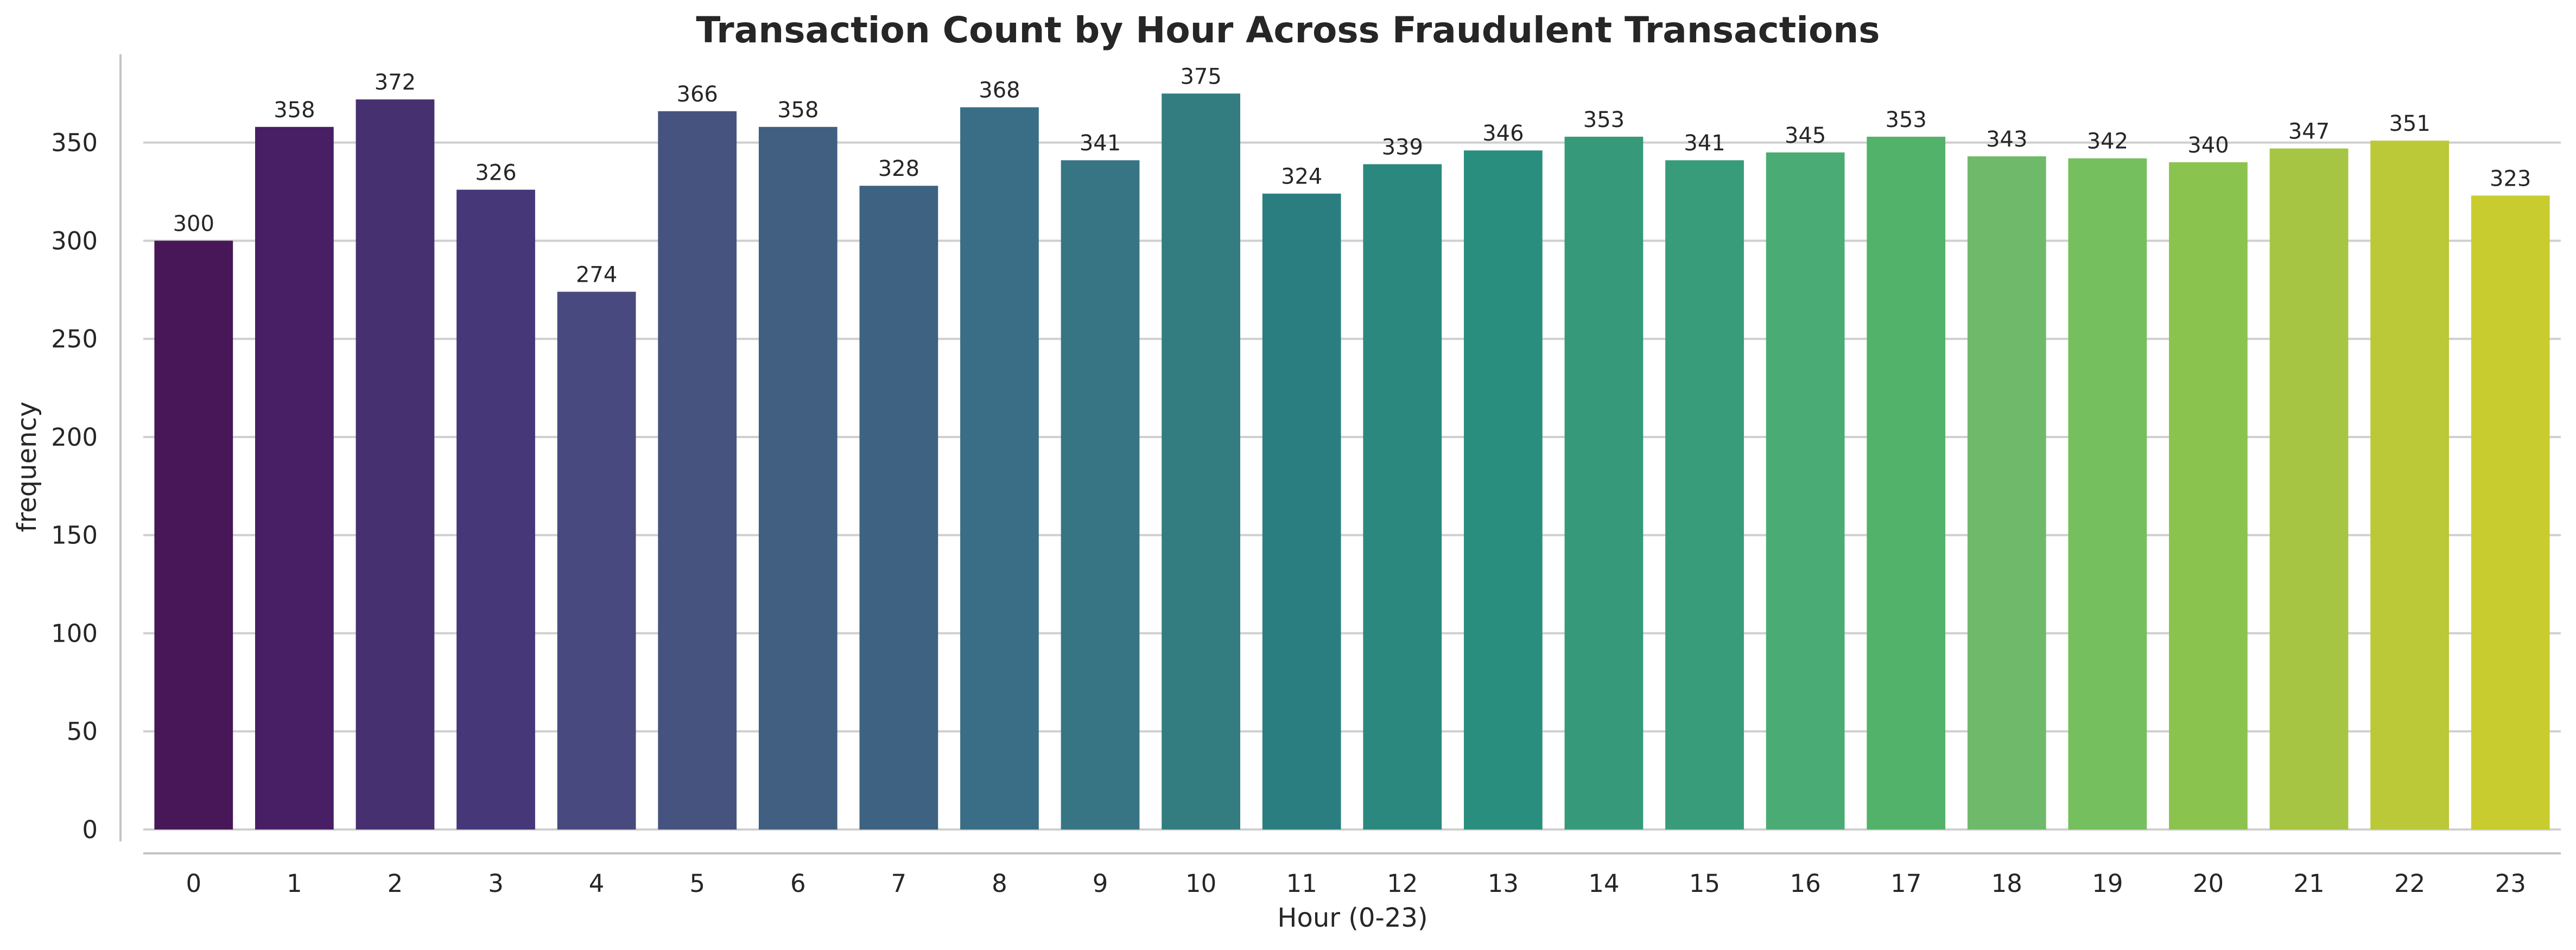 The width and height of the screenshot is (2576, 950). I want to click on bar-value-label: 368, so click(999, 90).